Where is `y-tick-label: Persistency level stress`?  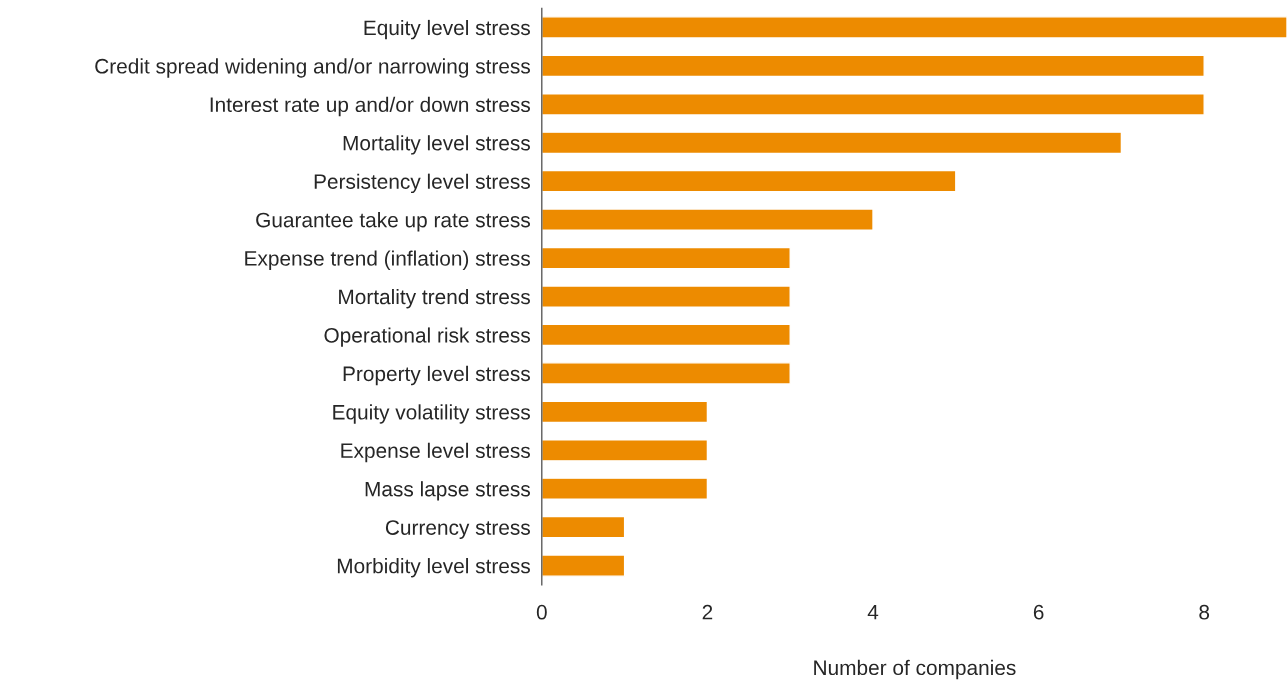 y-tick-label: Persistency level stress is located at coordinates (422, 183).